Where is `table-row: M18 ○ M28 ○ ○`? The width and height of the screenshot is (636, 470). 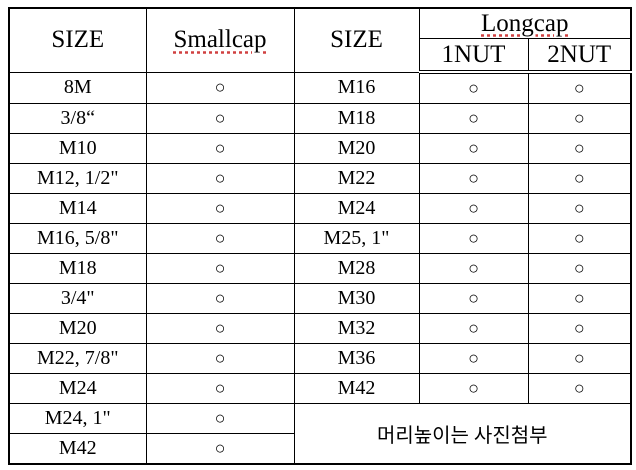 table-row: M18 ○ M28 ○ ○ is located at coordinates (320, 268).